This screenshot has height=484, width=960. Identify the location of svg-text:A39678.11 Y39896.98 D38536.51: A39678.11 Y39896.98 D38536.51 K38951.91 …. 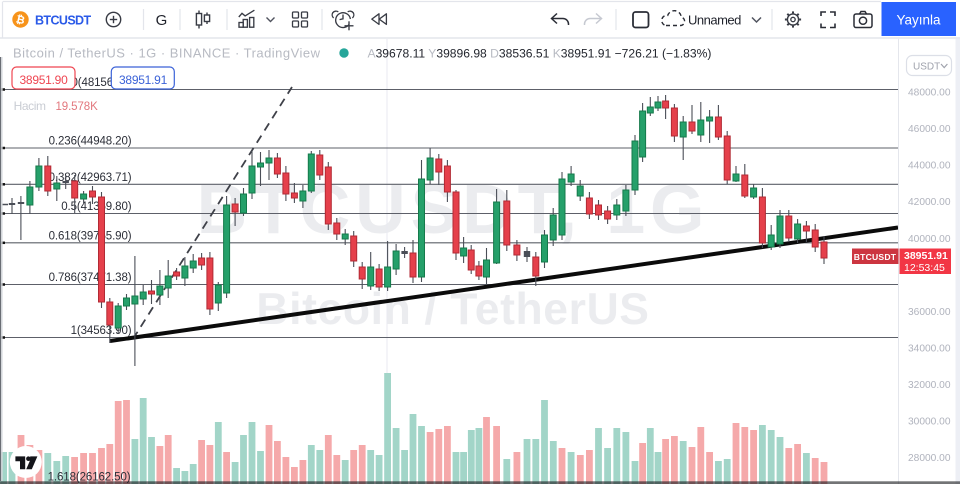
(540, 54).